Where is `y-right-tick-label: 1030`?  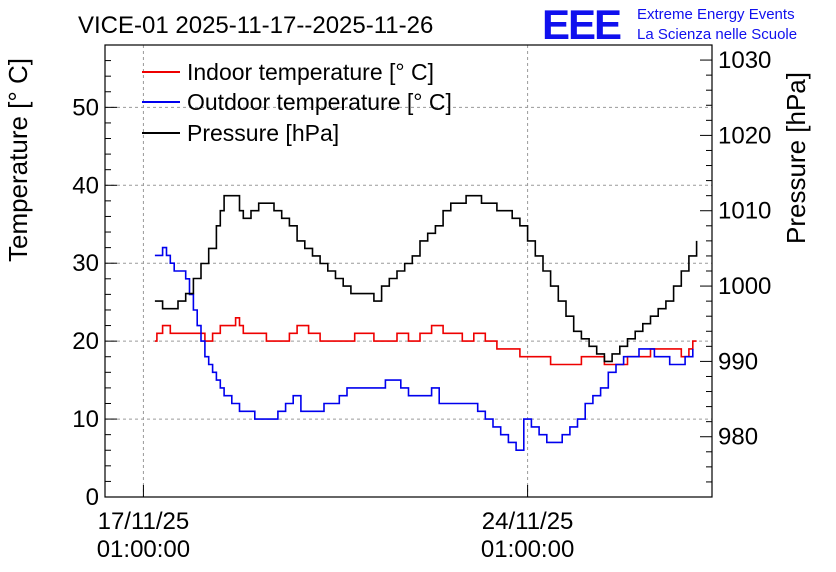
y-right-tick-label: 1030 is located at coordinates (744, 60).